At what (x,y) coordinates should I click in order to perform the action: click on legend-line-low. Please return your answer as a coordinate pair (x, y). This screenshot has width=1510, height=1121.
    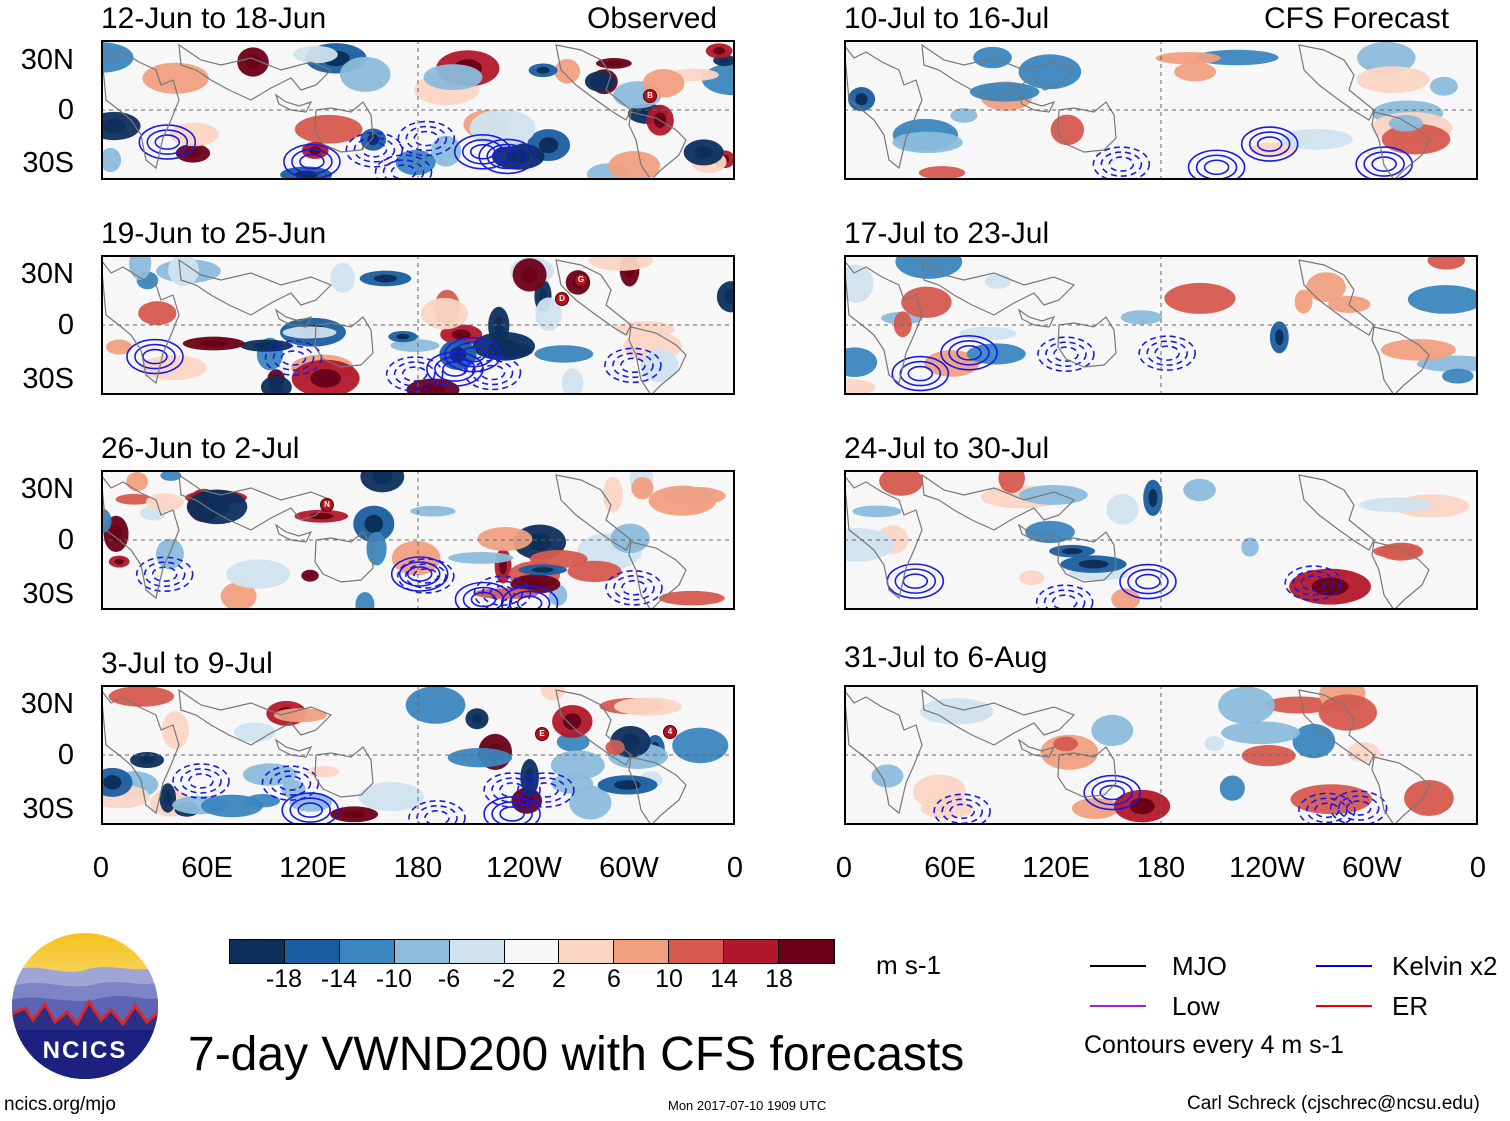
    Looking at the image, I should click on (1118, 1006).